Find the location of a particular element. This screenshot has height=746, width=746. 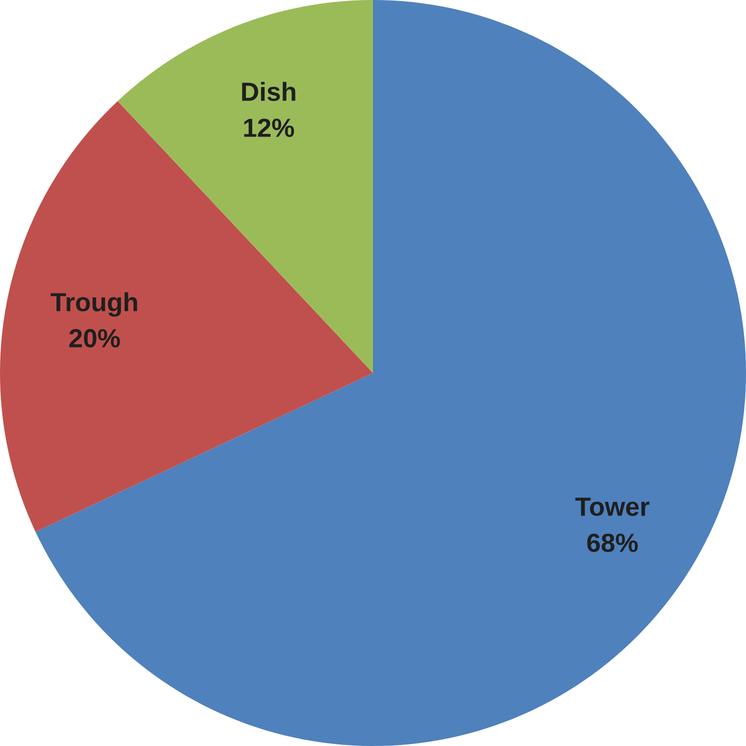

data-label: 12% is located at coordinates (269, 127).